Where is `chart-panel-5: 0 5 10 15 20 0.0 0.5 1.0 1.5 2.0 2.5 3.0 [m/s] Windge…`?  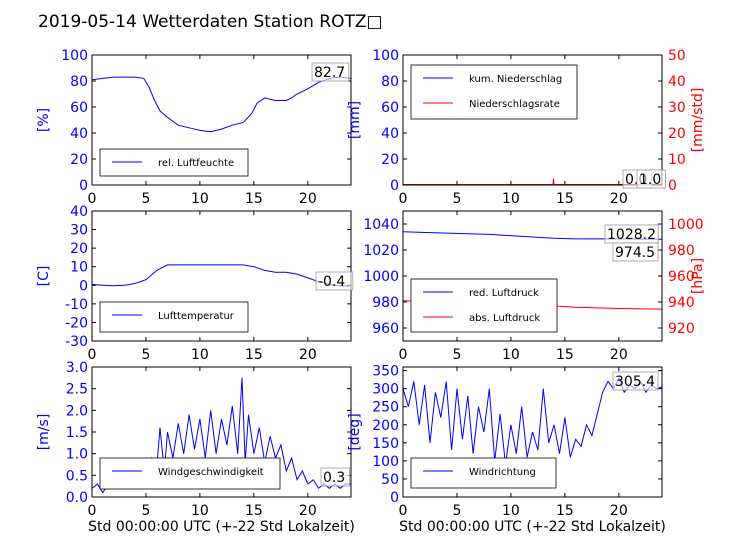 chart-panel-5: 0 5 10 15 20 0.0 0.5 1.0 1.5 2.0 2.5 3.0 [m/s] Windge… is located at coordinates (195, 447).